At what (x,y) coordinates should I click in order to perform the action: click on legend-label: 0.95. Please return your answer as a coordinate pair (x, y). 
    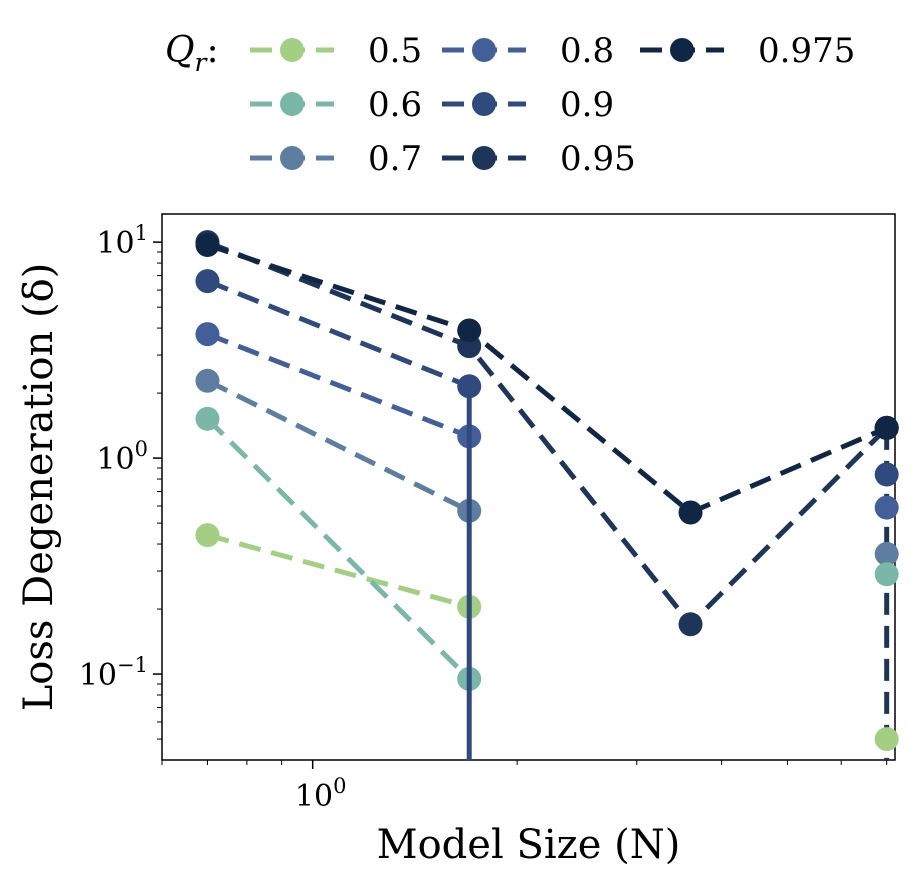
    Looking at the image, I should click on (598, 159).